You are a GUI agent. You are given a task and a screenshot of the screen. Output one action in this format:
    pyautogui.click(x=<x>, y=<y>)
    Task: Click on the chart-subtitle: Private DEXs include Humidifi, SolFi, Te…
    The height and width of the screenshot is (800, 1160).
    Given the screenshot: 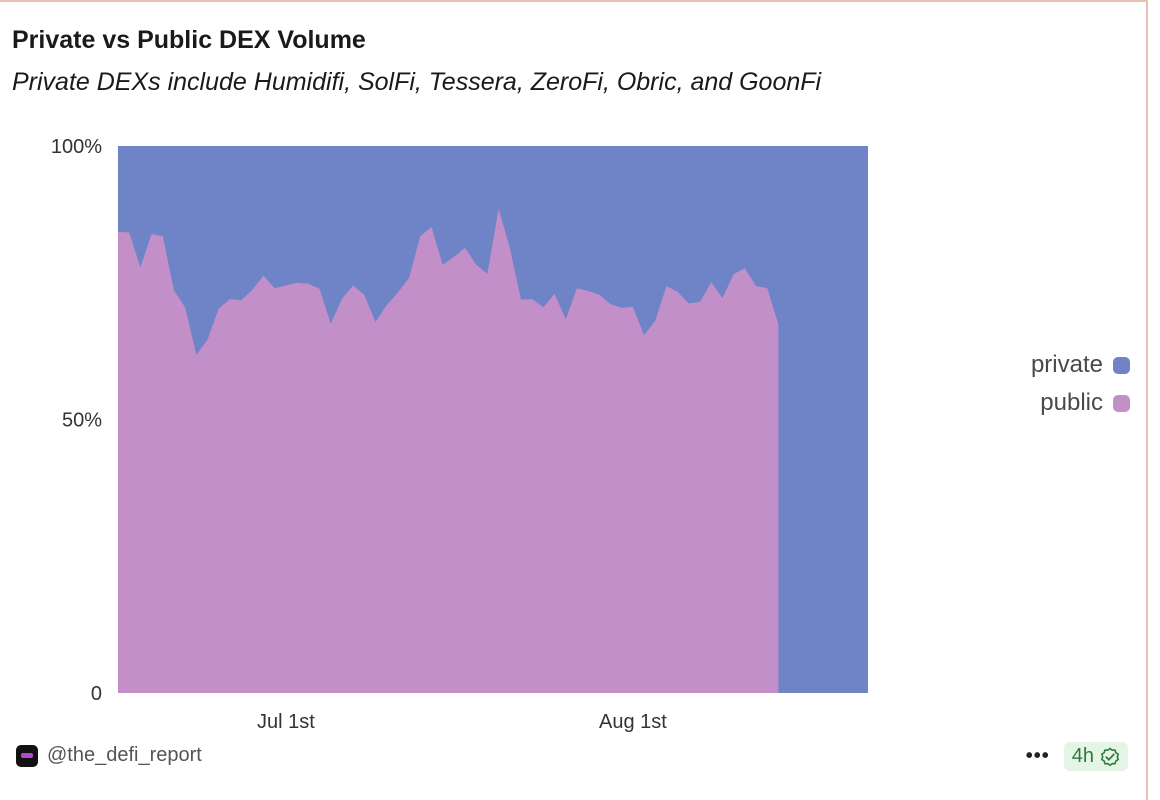 What is the action you would take?
    pyautogui.click(x=417, y=82)
    